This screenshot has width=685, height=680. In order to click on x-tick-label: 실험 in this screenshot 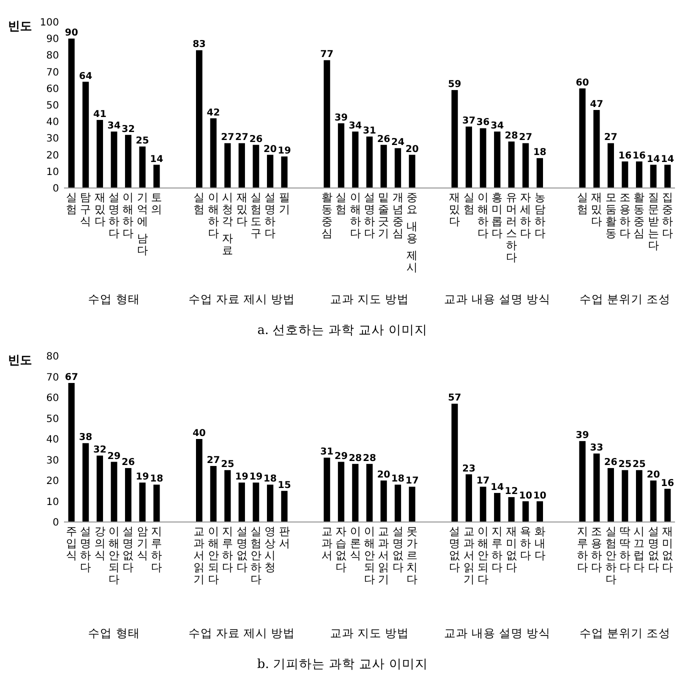, I will do `click(582, 203)`.